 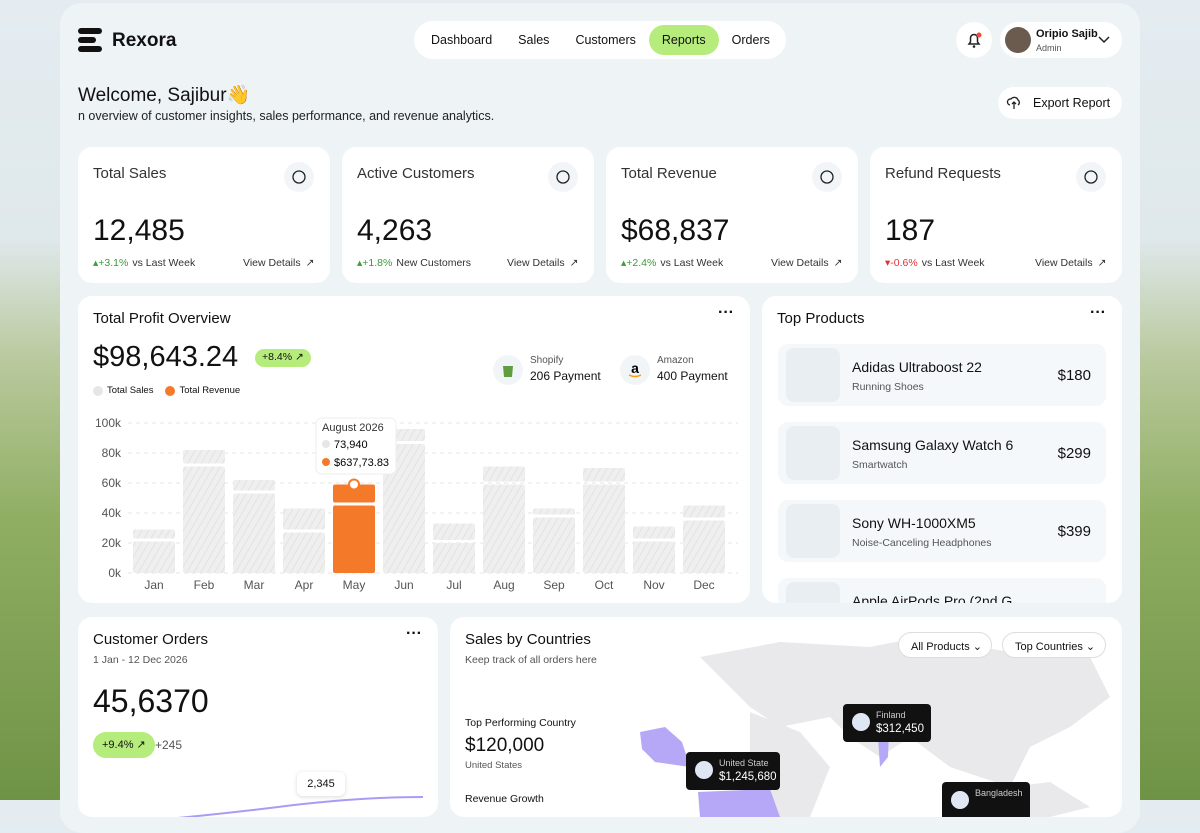 What do you see at coordinates (672, 263) in the screenshot?
I see `stat-change-row: ▴+2.4% vs Last Week` at bounding box center [672, 263].